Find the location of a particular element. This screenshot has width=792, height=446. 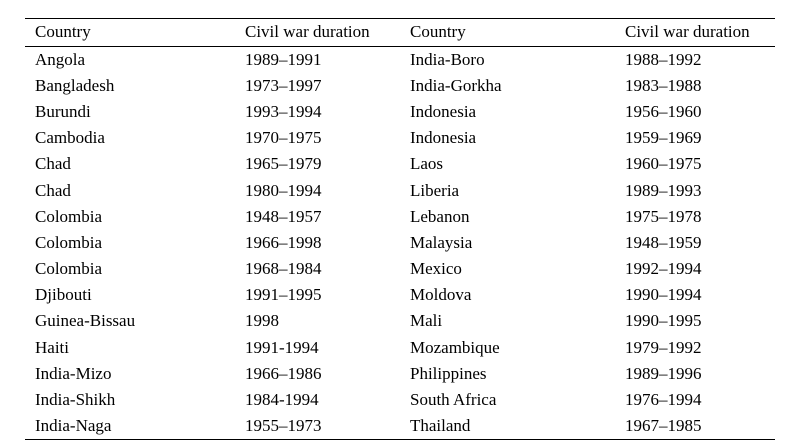

country-cell: India-Naga is located at coordinates (73, 425).